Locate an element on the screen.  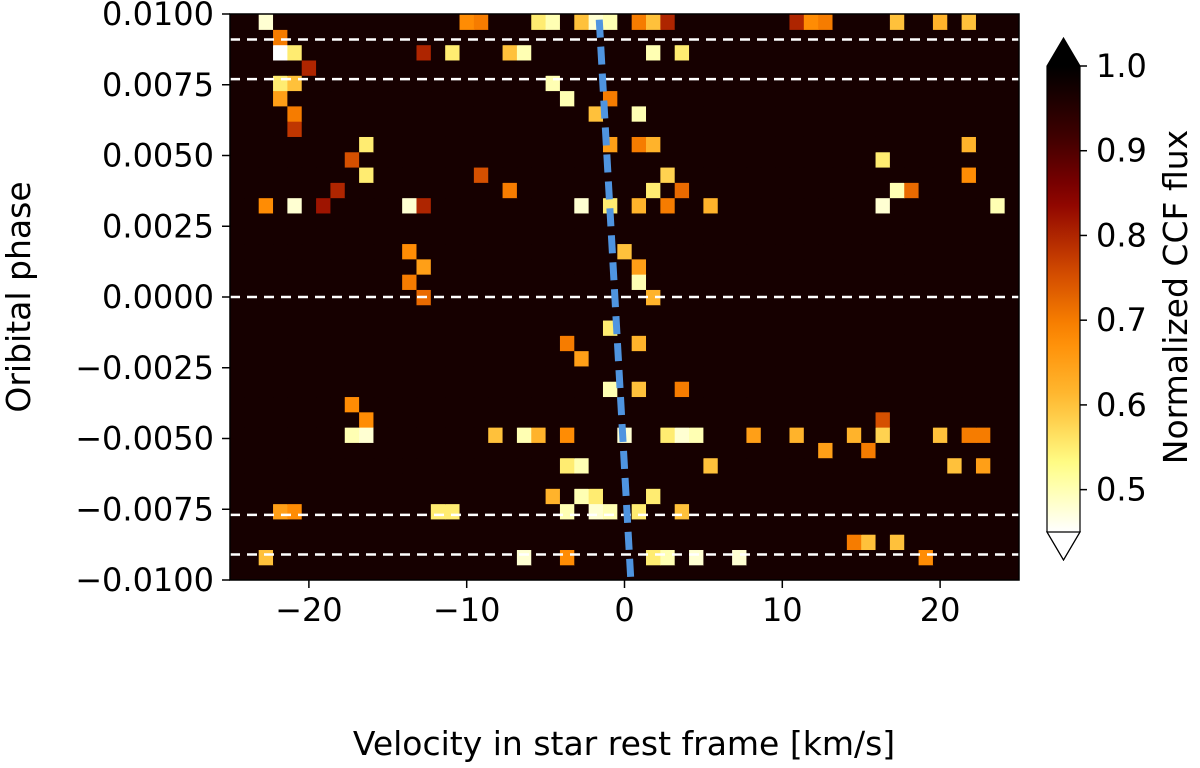
x-tick-label: −10 is located at coordinates (467, 610).